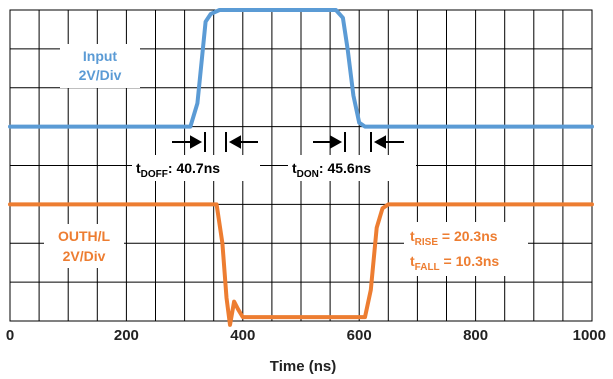 The image size is (613, 379). I want to click on x-tick-label: 0, so click(10, 335).